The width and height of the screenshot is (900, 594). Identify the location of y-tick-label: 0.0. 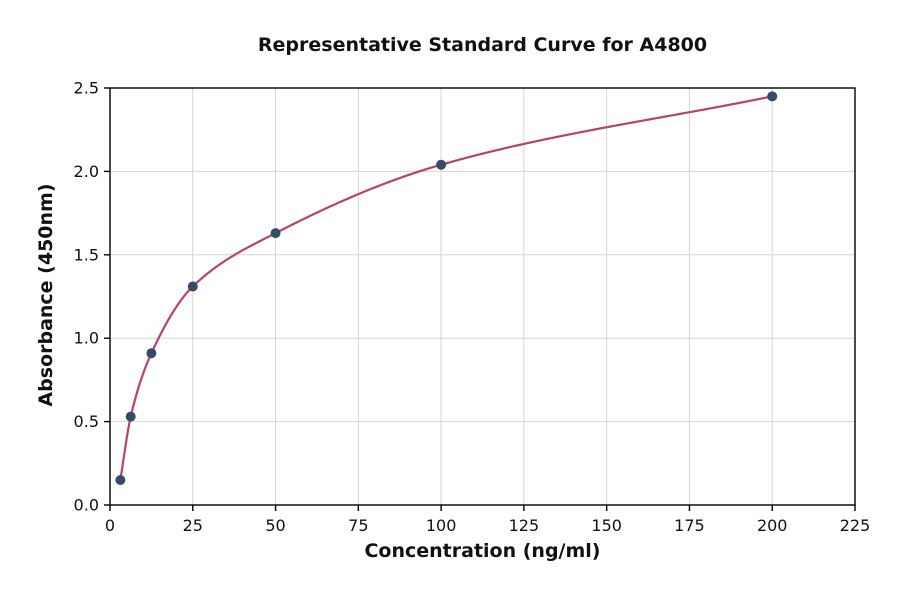
(86, 505).